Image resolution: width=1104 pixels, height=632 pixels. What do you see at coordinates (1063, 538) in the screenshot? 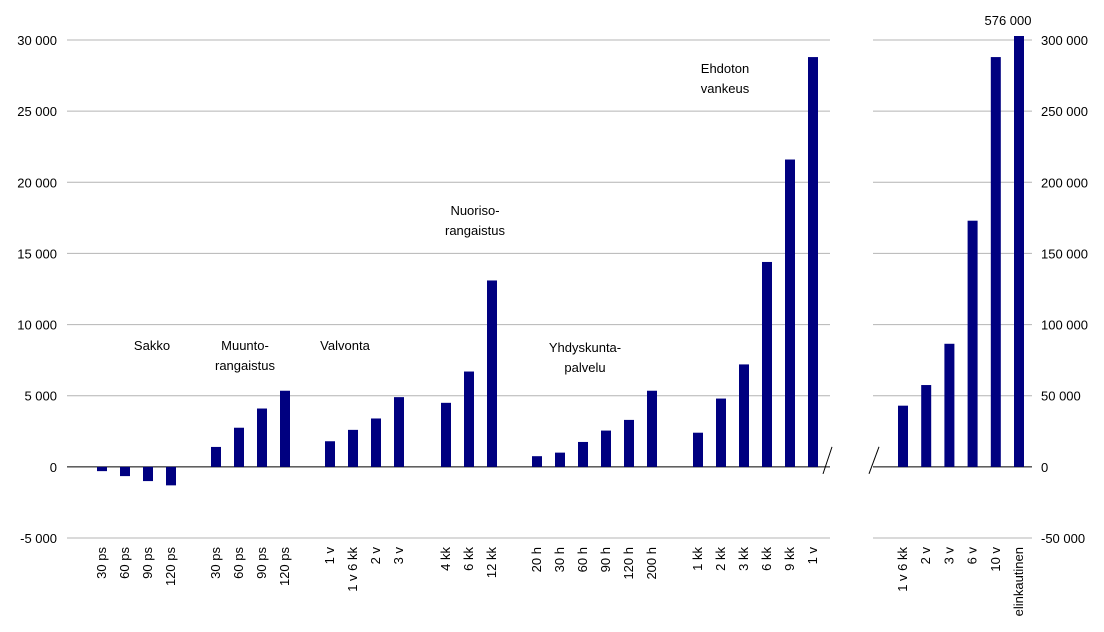
I see `right-y-tick-label: -50 000` at bounding box center [1063, 538].